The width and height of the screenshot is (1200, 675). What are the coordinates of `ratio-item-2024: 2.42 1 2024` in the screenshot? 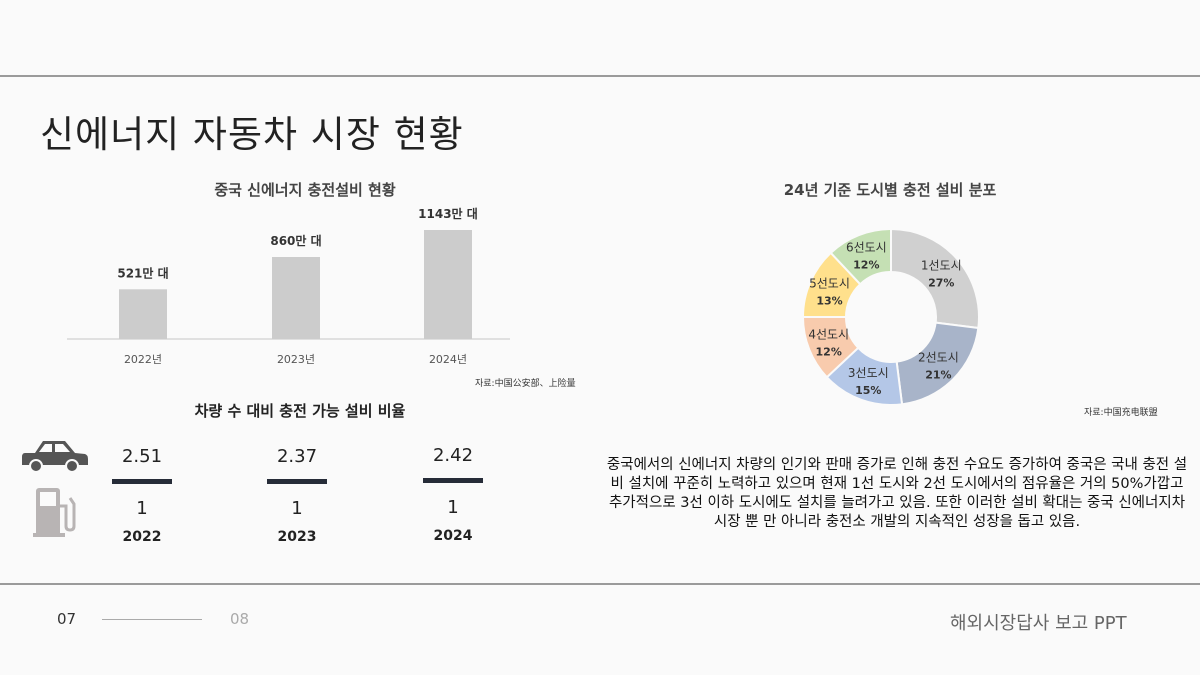 It's located at (453, 494).